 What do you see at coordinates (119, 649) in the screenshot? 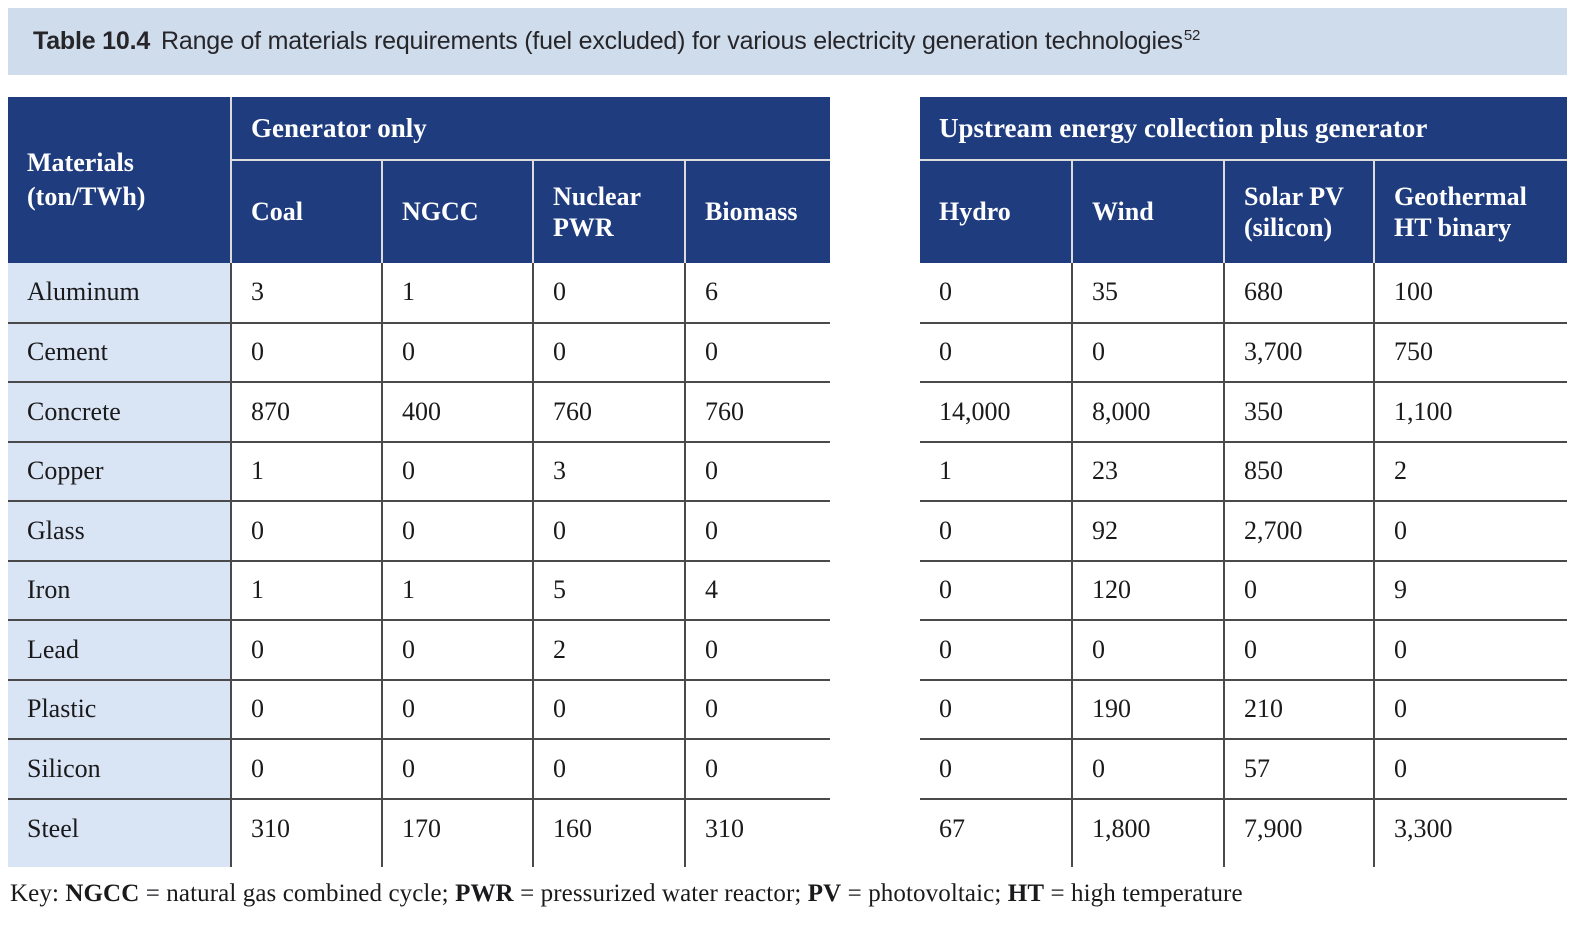
I see `material-label: Lead` at bounding box center [119, 649].